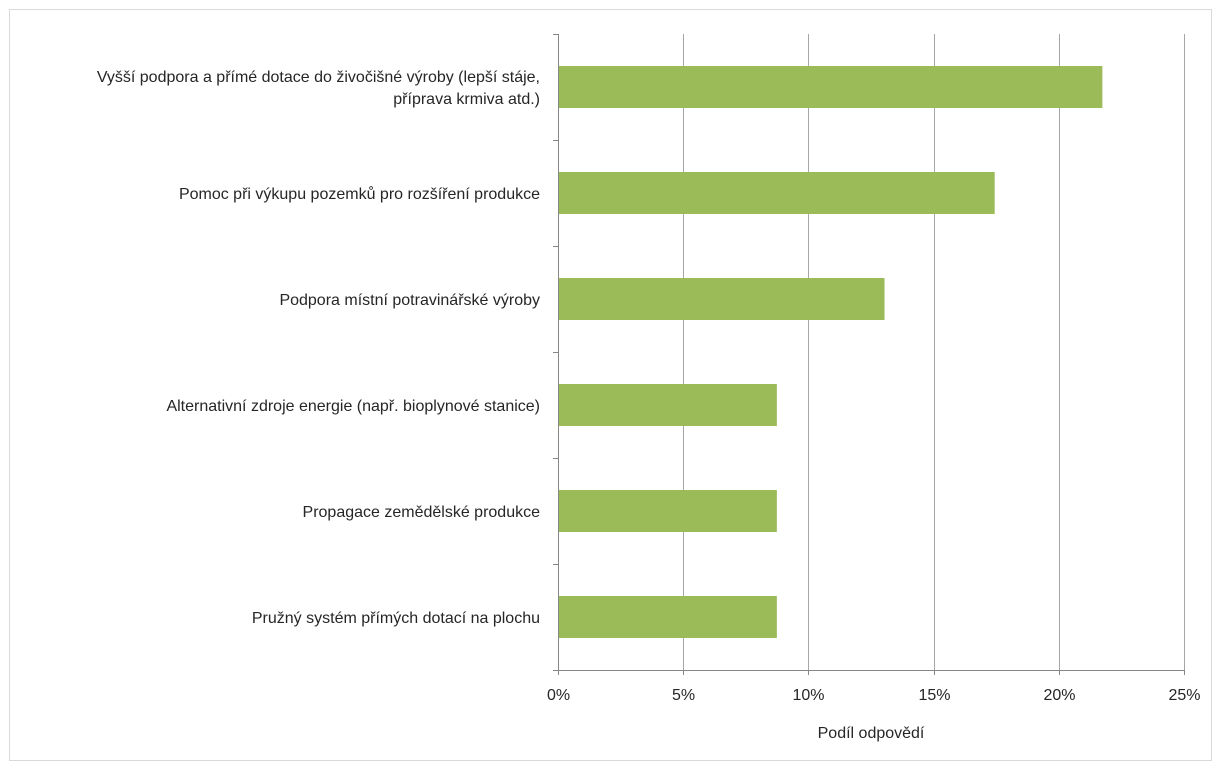 The height and width of the screenshot is (762, 1213). I want to click on category-label: Pružný systém přímých dotací na plochu, so click(396, 618).